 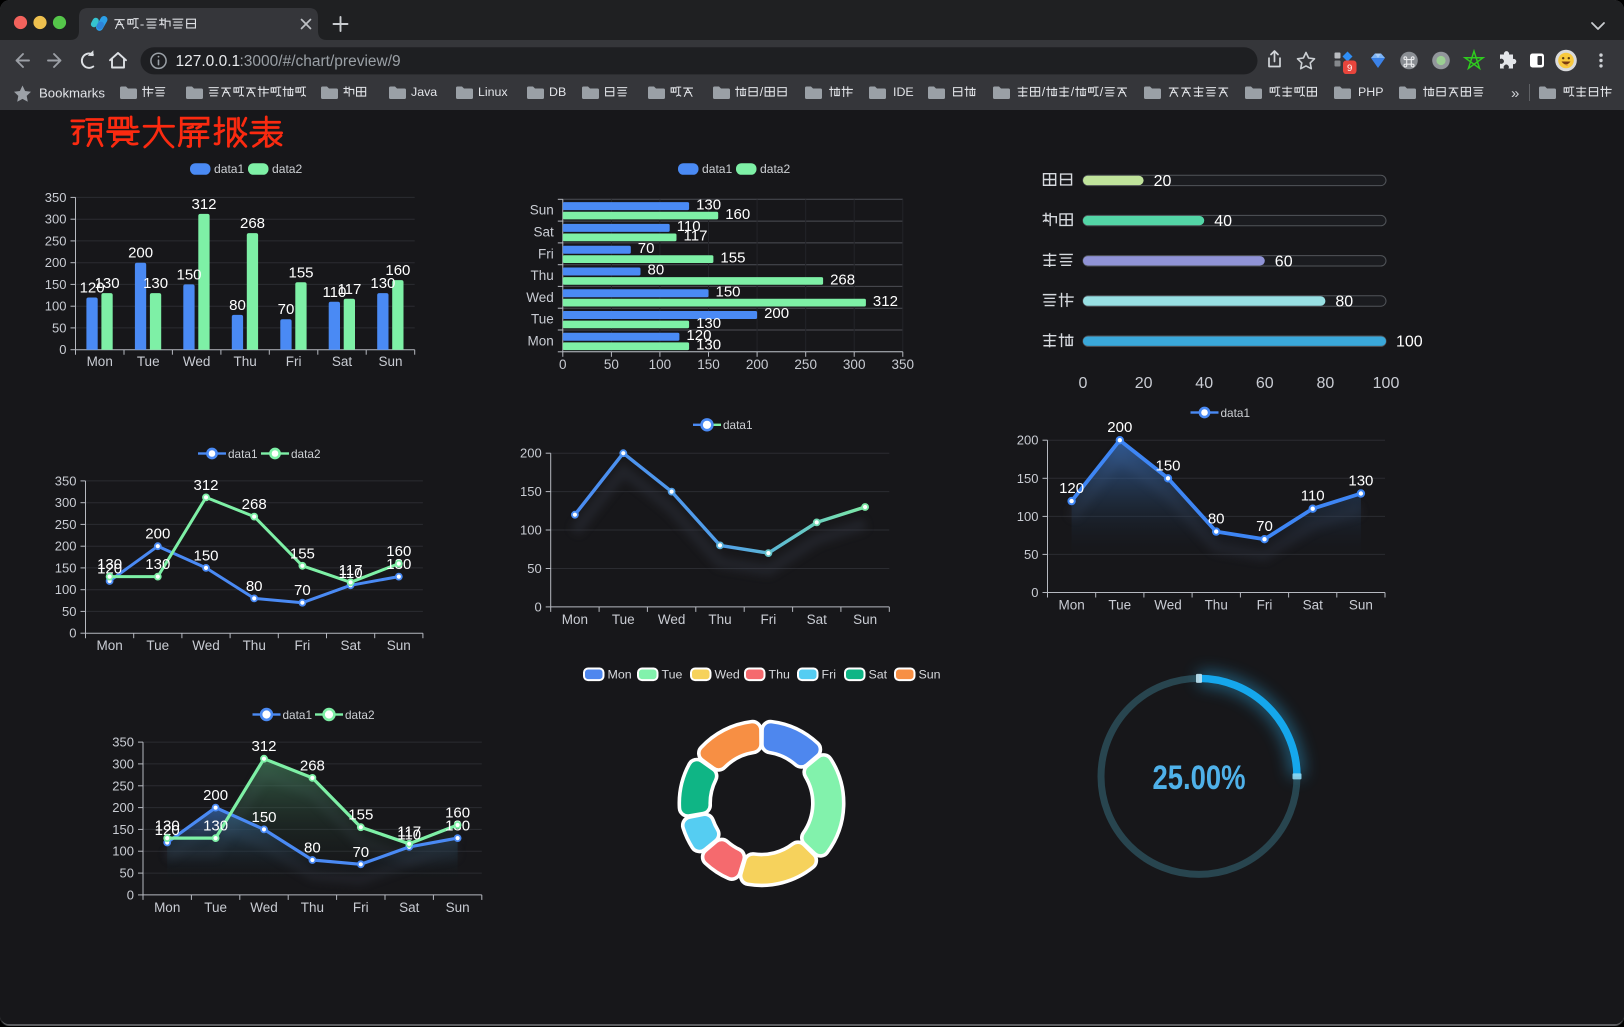 What do you see at coordinates (534, 568) in the screenshot?
I see `svg-text: 50` at bounding box center [534, 568].